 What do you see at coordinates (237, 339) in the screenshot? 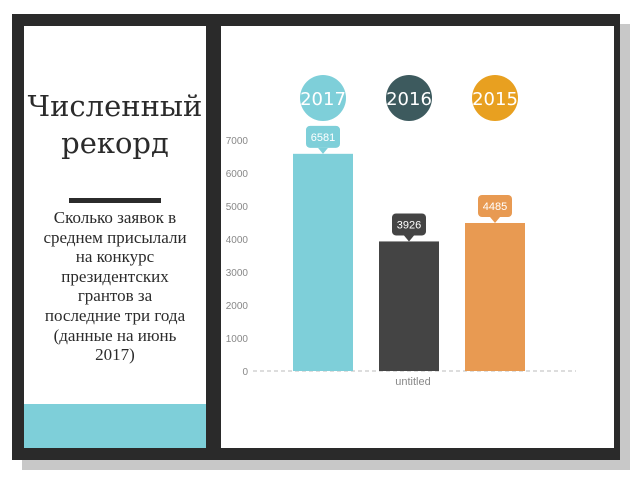
I see `y-tick-label: 1000` at bounding box center [237, 339].